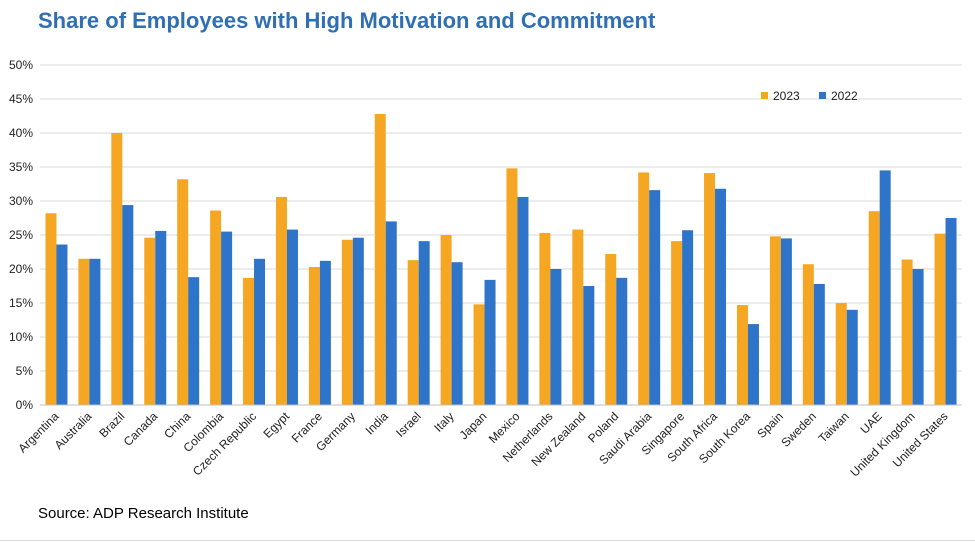 This screenshot has width=975, height=543. What do you see at coordinates (786, 96) in the screenshot?
I see `legend-label: 2023` at bounding box center [786, 96].